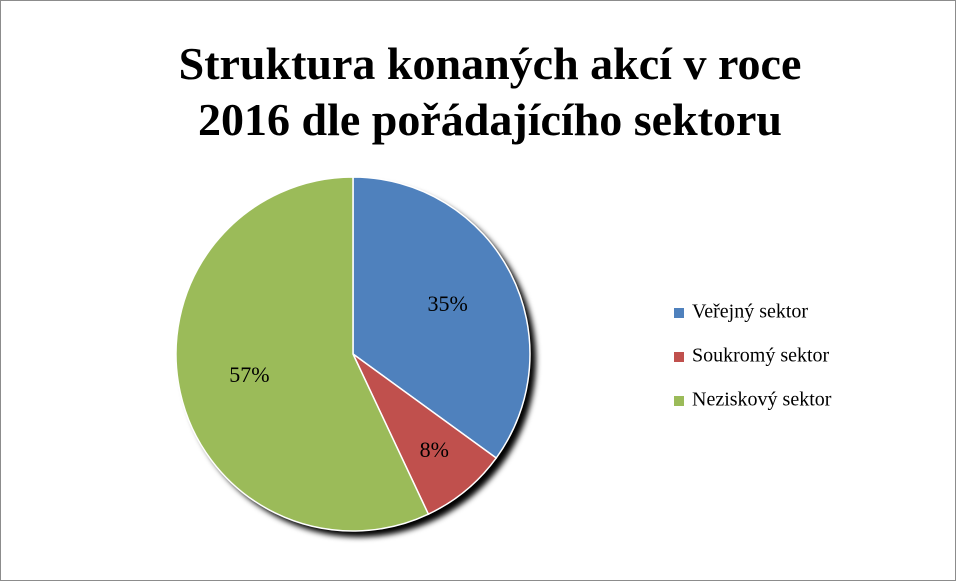 The width and height of the screenshot is (956, 581). Describe the element at coordinates (750, 312) in the screenshot. I see `legend-label: Veřejný sektor` at that location.